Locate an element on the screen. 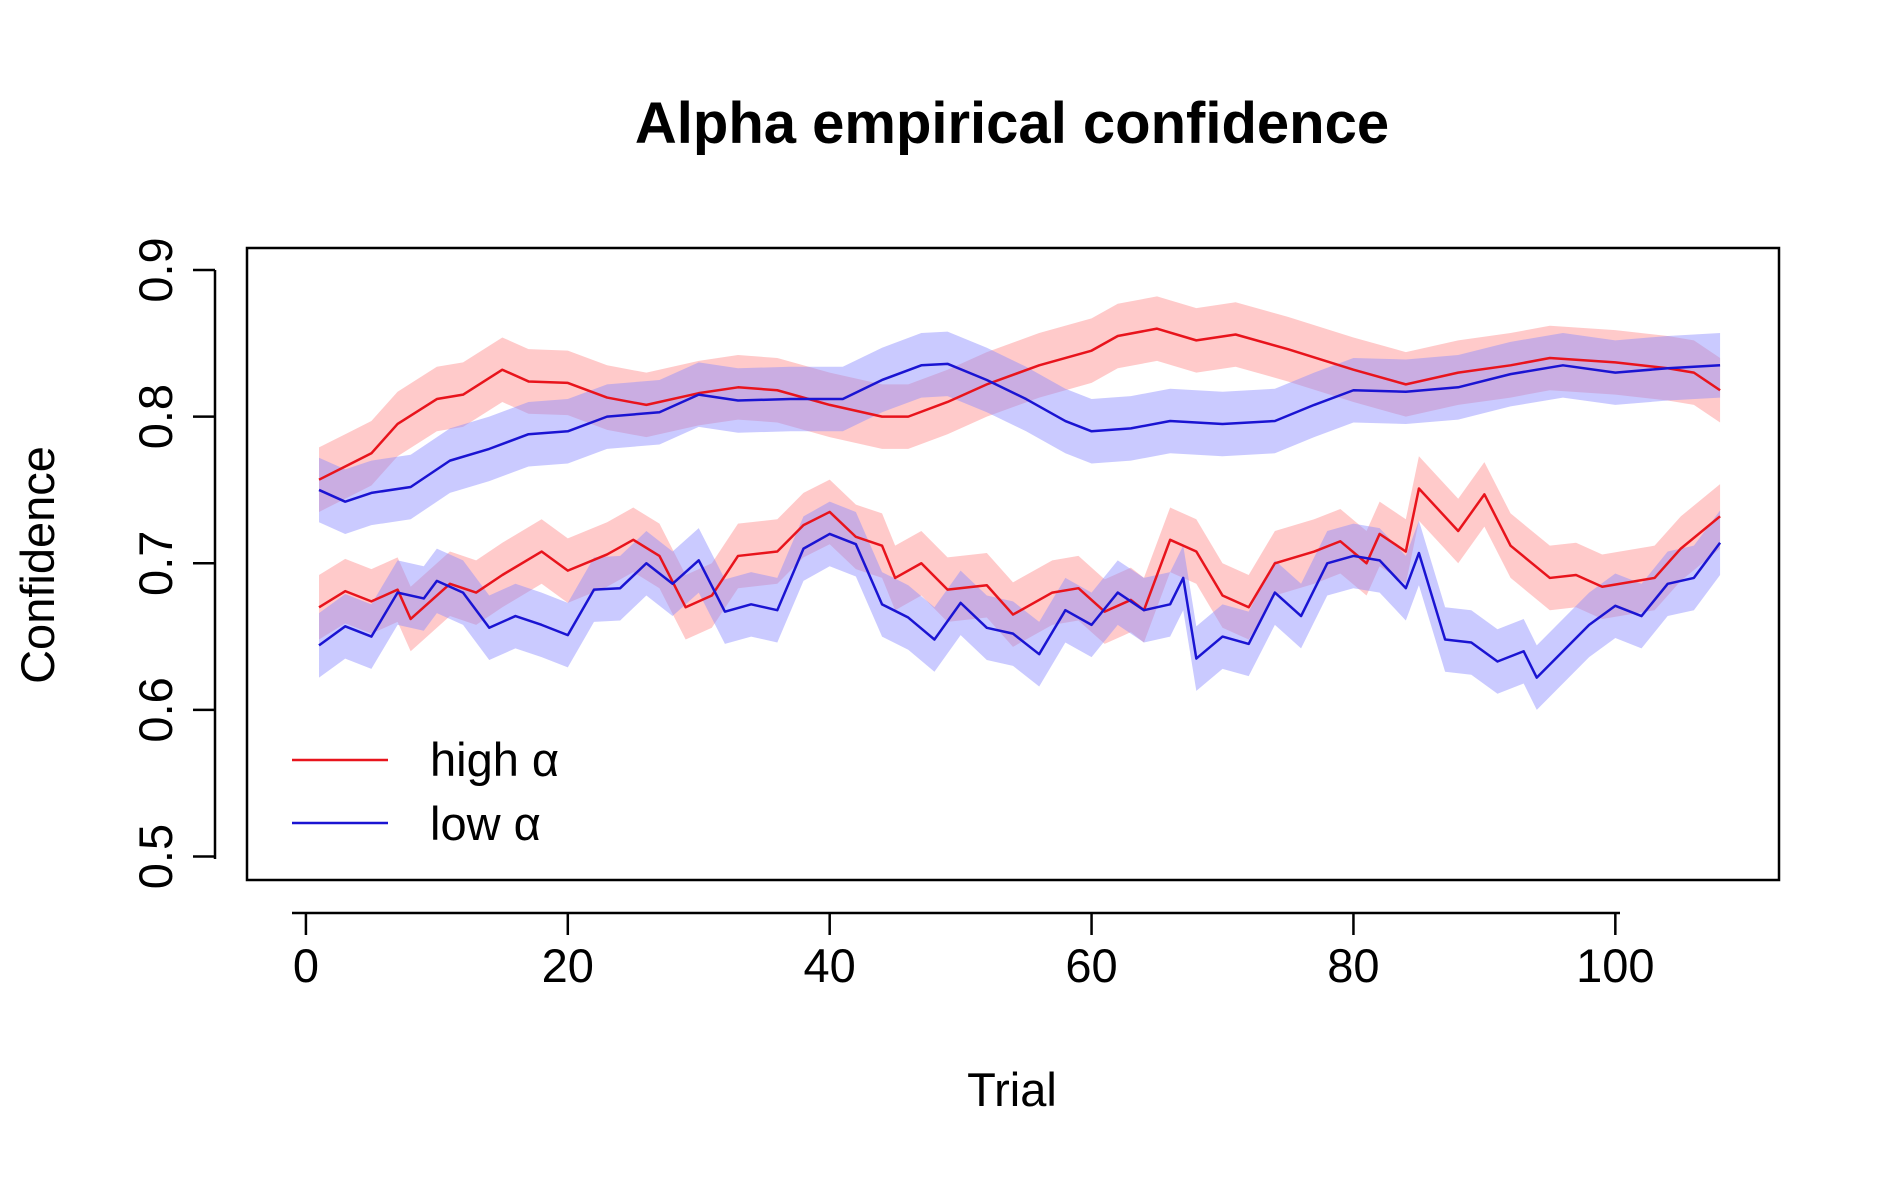 The width and height of the screenshot is (1889, 1181). high-alpha-lower-line is located at coordinates (1019, 554).